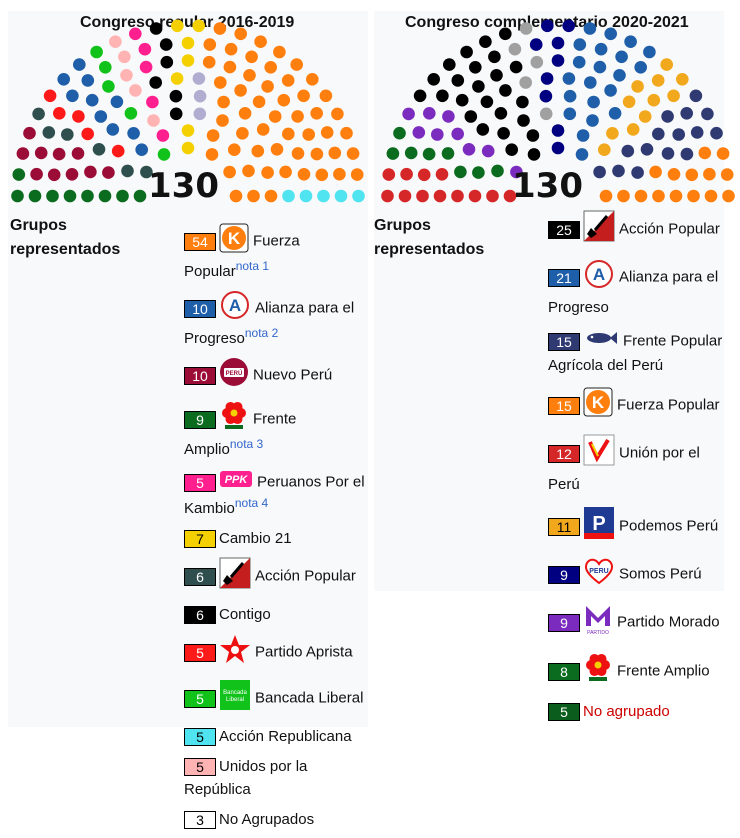 This screenshot has height=838, width=740. Describe the element at coordinates (251, 503) in the screenshot. I see `footnote-link: nota 4` at that location.